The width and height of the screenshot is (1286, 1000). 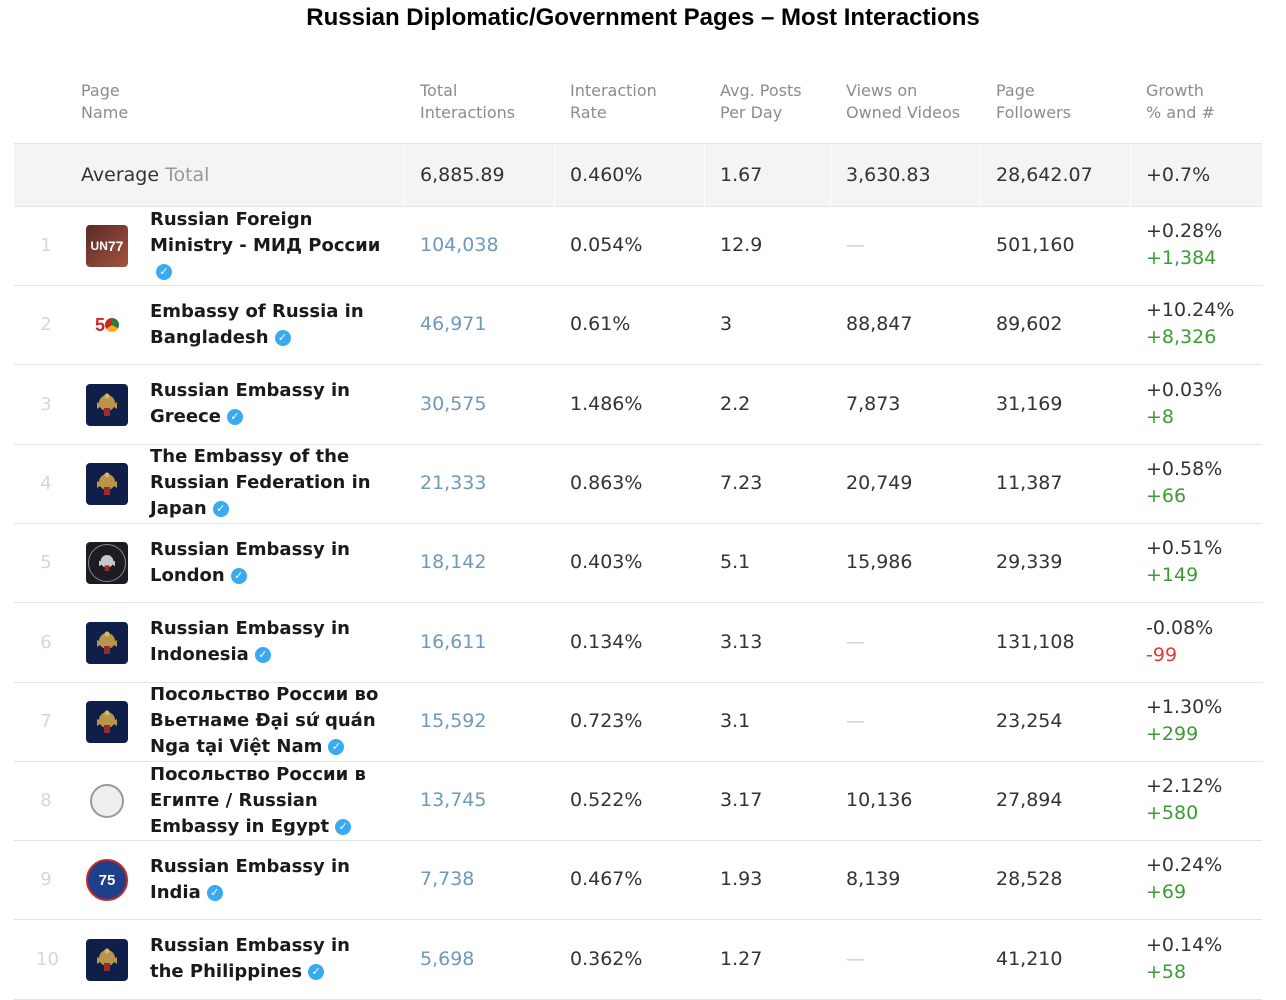 I want to click on row-page-name: Russian Foreign Ministry - МИД России✓, so click(x=265, y=244).